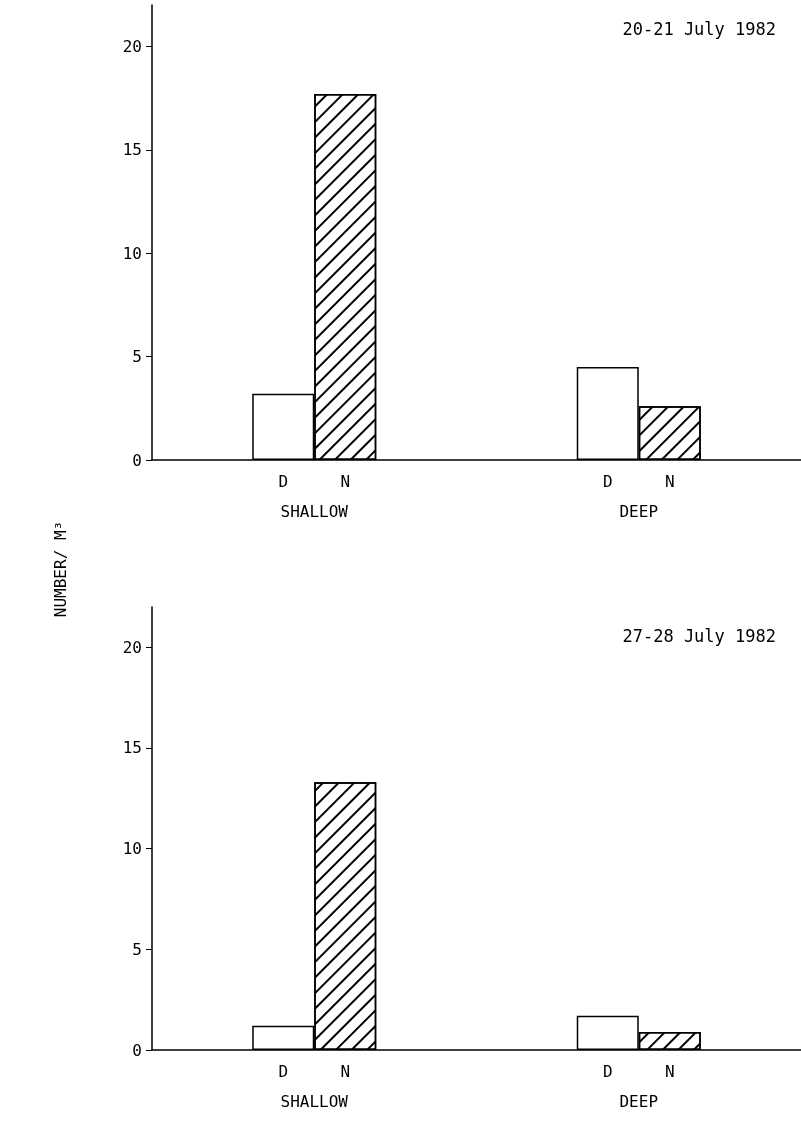 The width and height of the screenshot is (801, 1139). I want to click on y-axis-title: NUMBER/ M³, so click(60, 569).